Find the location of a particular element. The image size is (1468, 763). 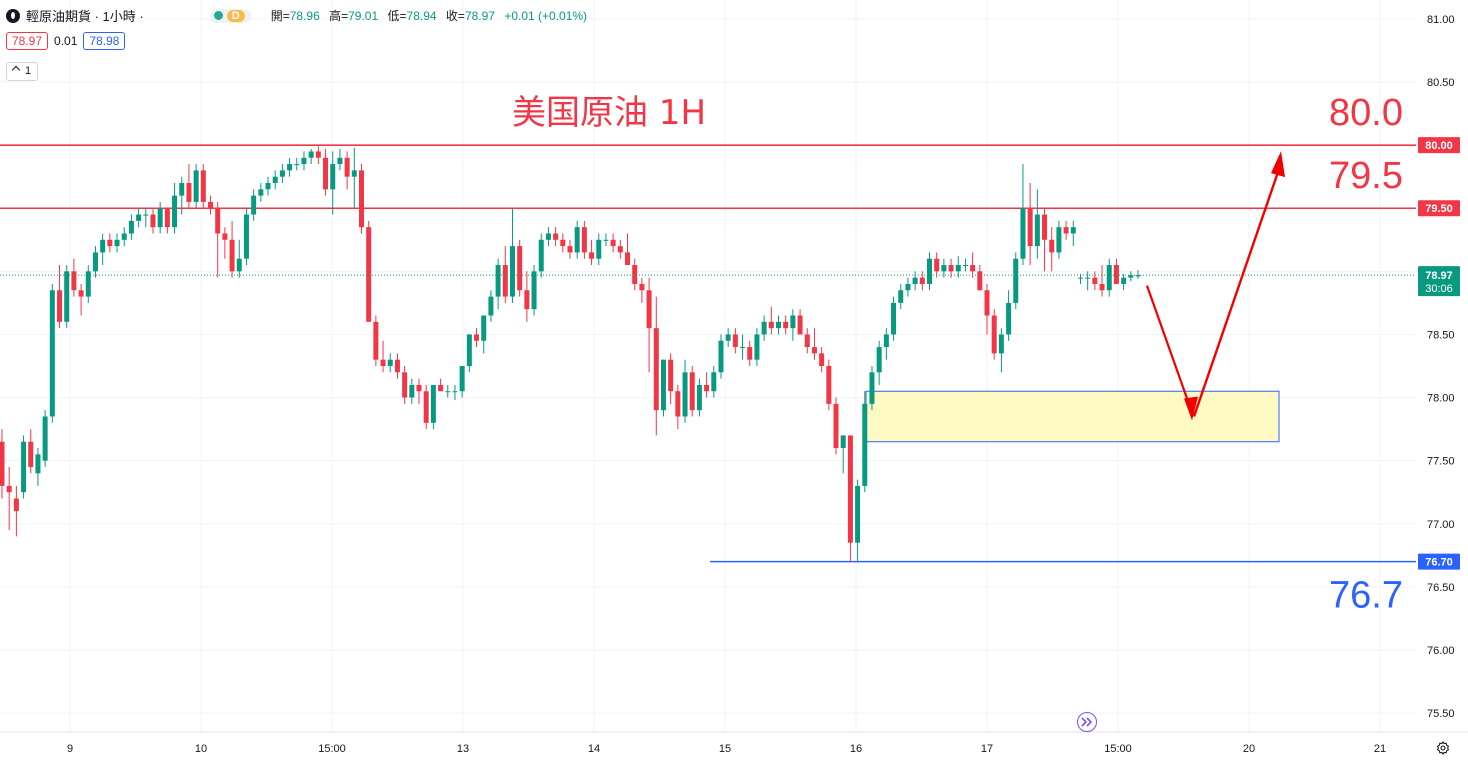

low-value: 78.94 is located at coordinates (421, 16).